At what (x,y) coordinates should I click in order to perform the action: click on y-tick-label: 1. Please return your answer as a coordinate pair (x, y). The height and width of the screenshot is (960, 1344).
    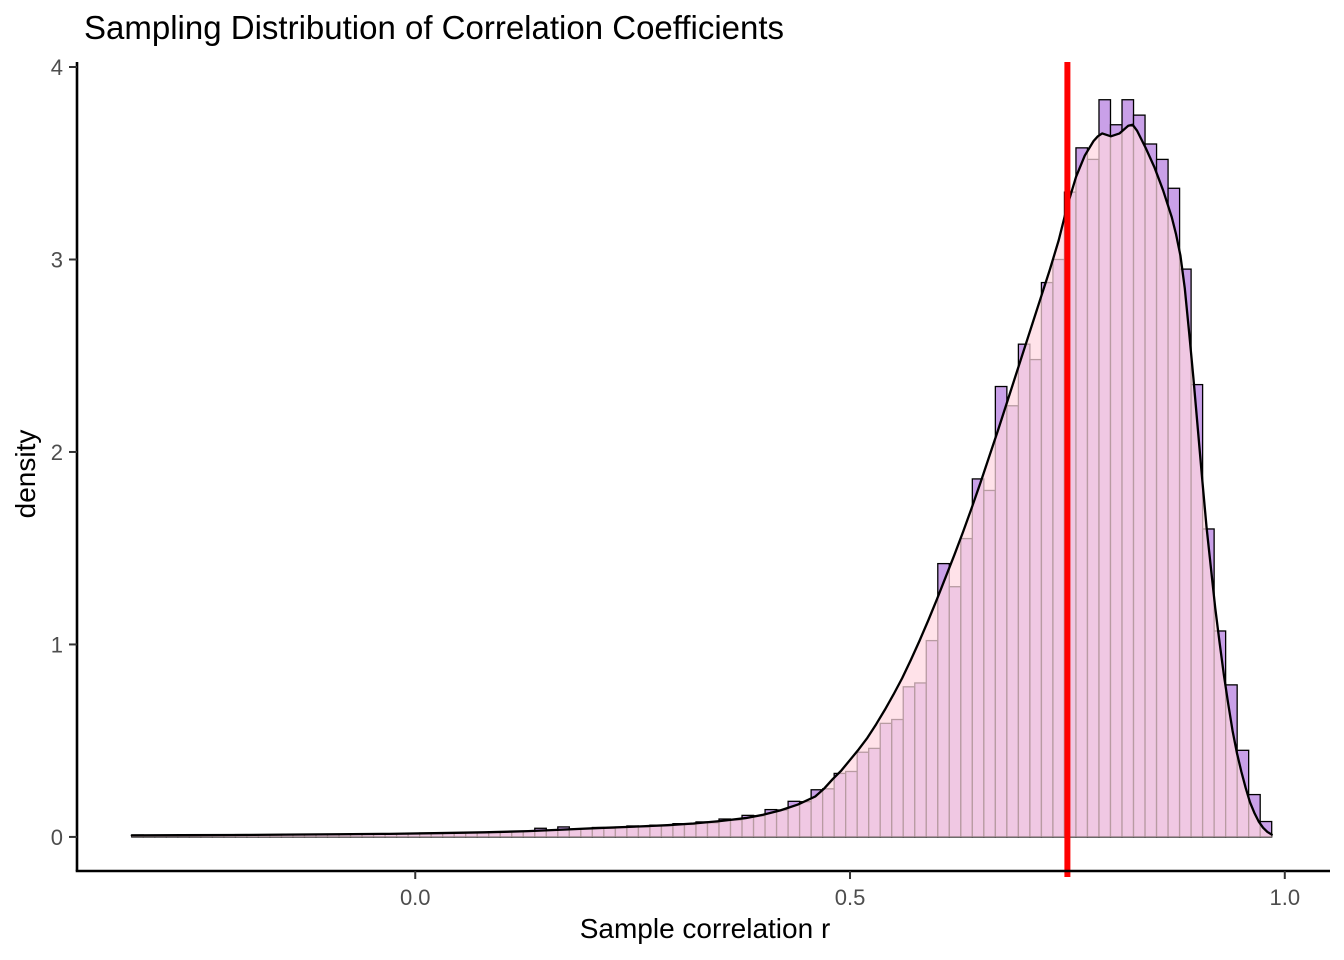
    Looking at the image, I should click on (57, 644).